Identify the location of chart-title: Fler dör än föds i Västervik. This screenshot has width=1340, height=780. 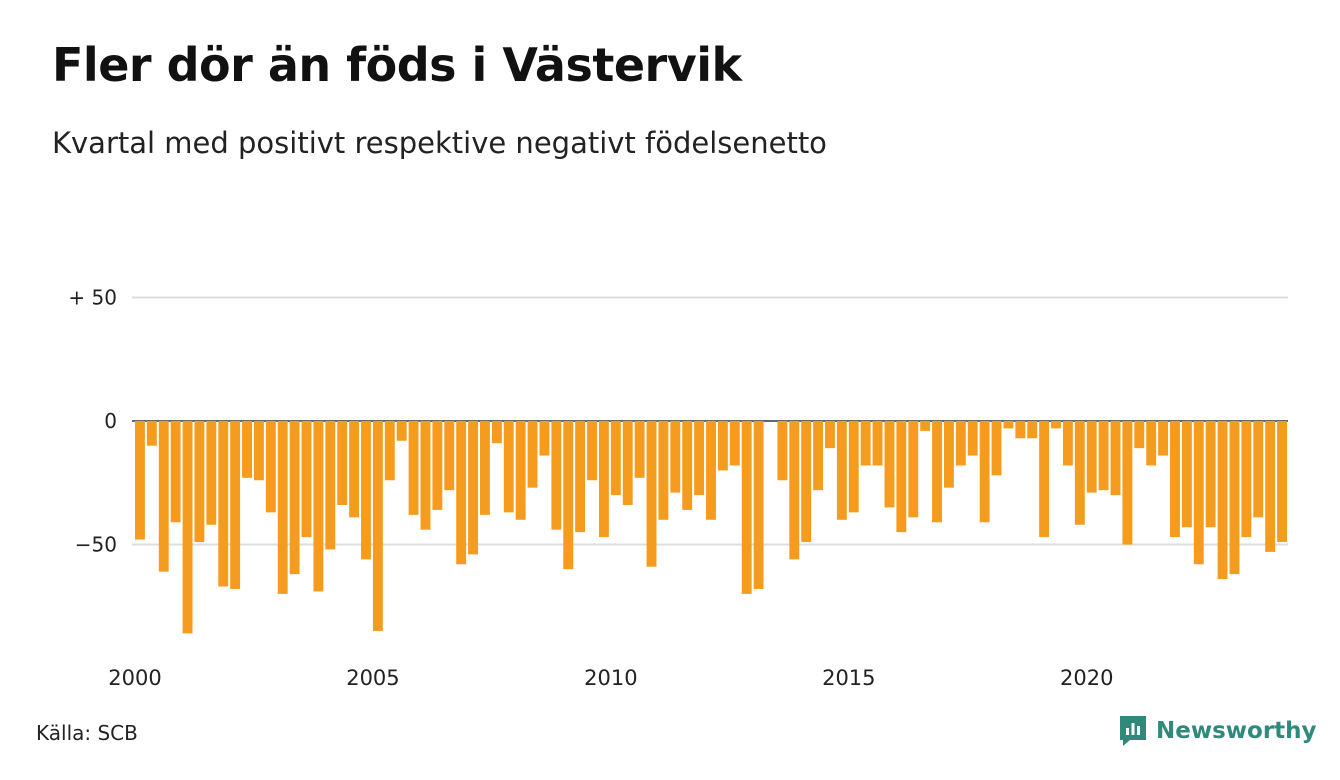
(397, 65).